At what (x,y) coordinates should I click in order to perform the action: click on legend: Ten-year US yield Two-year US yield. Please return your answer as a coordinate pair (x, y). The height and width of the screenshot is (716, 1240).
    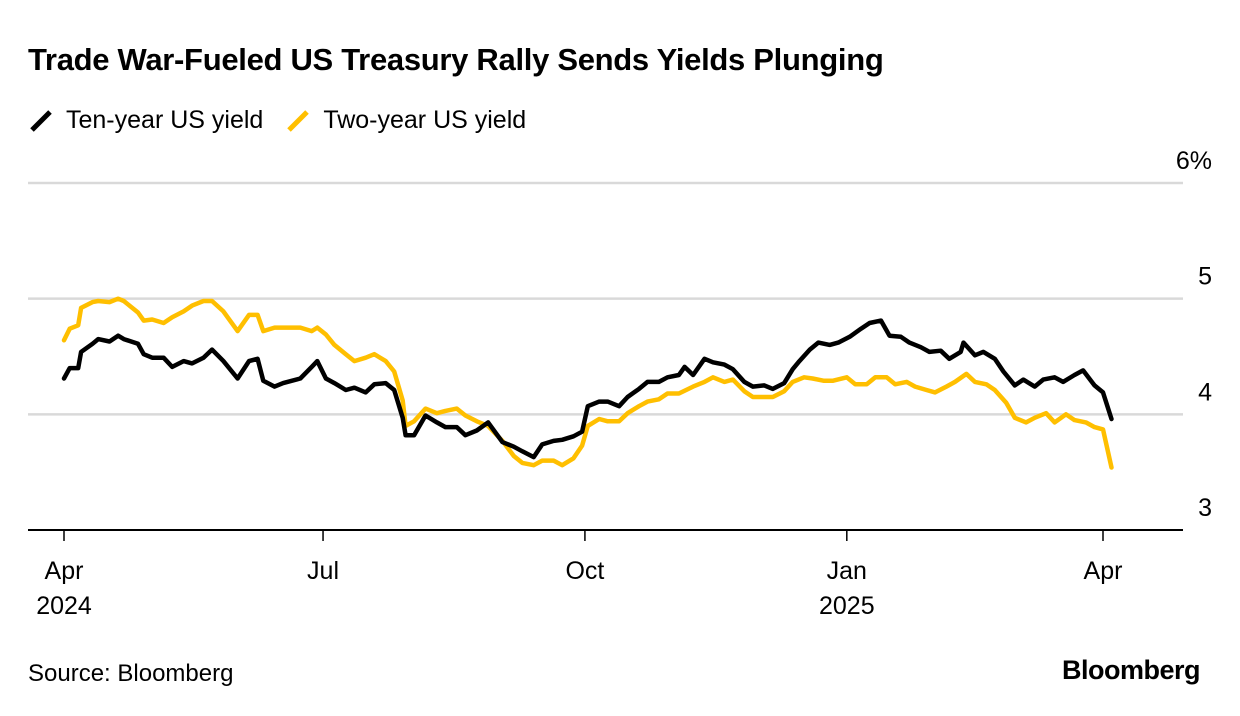
    Looking at the image, I should click on (288, 120).